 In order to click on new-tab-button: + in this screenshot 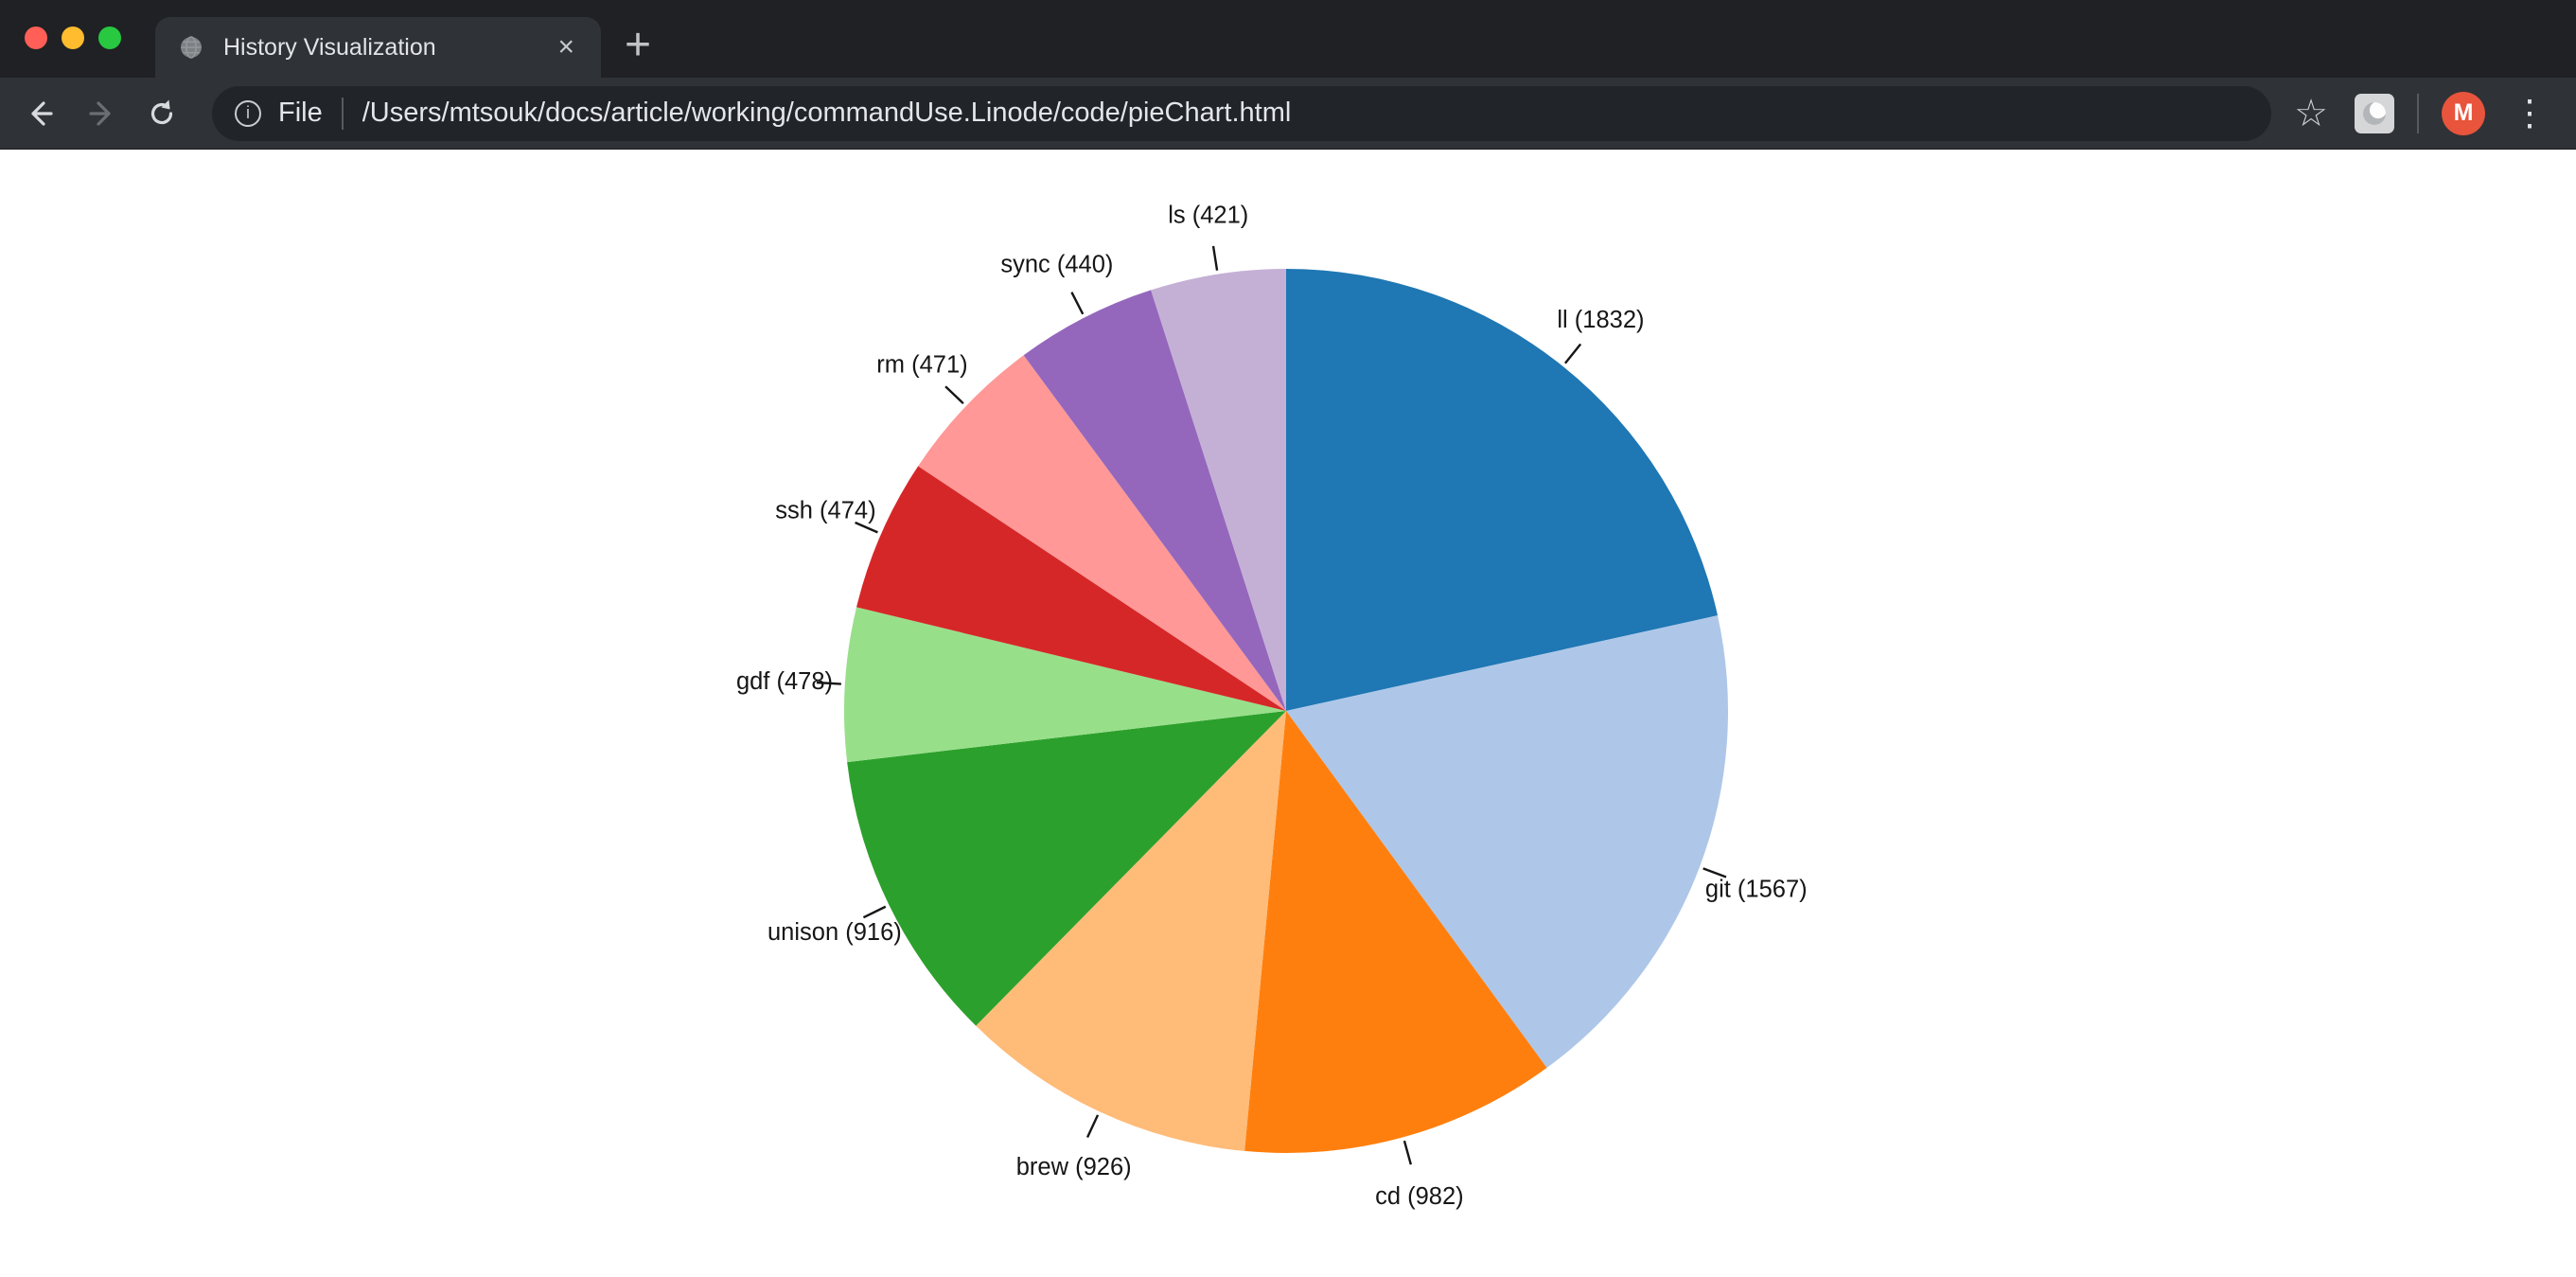, I will do `click(638, 45)`.